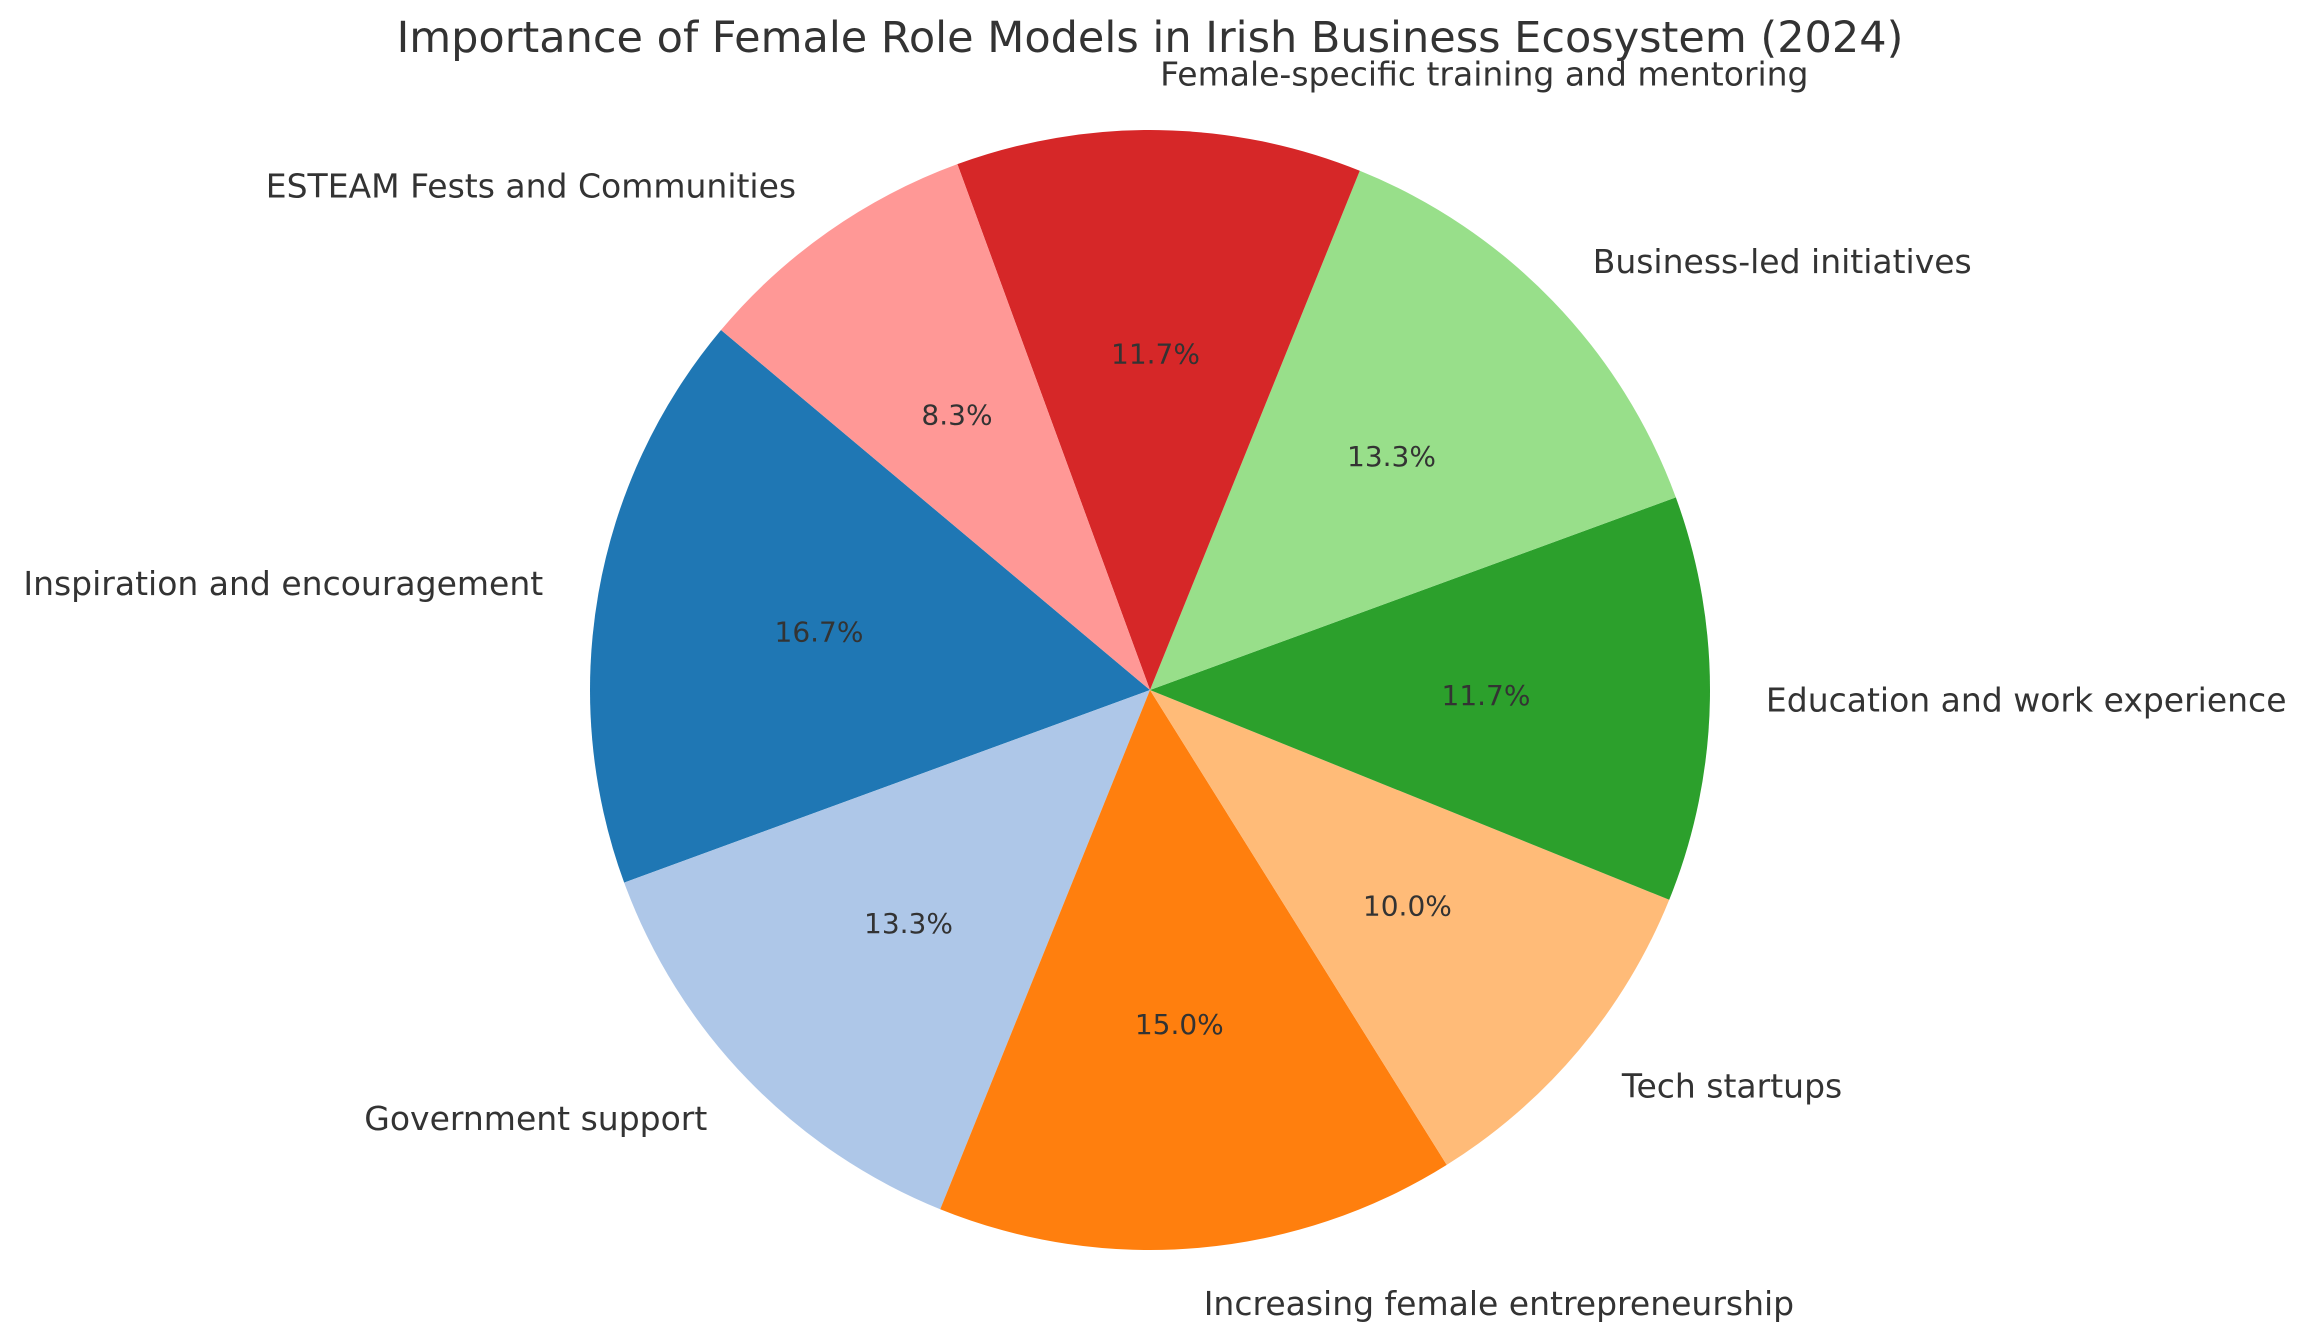 This screenshot has width=2311, height=1330. What do you see at coordinates (956, 415) in the screenshot?
I see `slice-percent-label: 8.3%` at bounding box center [956, 415].